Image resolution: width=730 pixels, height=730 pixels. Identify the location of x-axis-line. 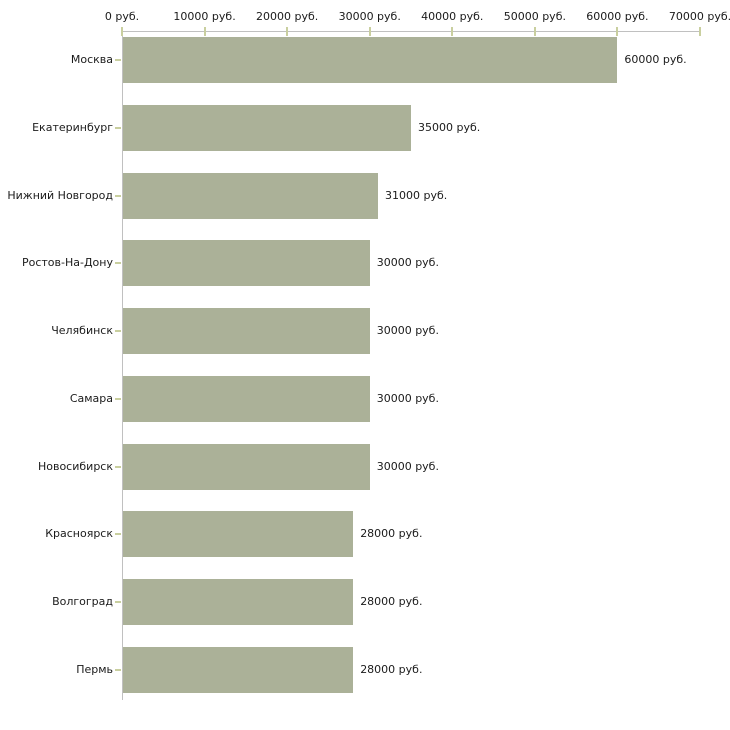
(411, 31).